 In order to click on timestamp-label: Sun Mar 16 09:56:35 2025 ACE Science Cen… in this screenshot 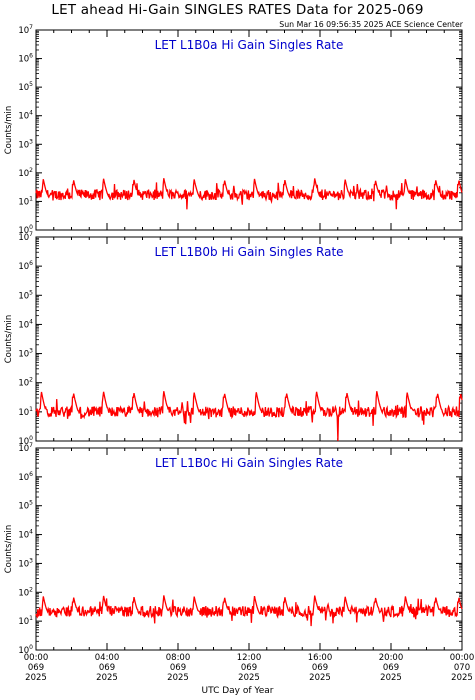, I will do `click(371, 24)`.